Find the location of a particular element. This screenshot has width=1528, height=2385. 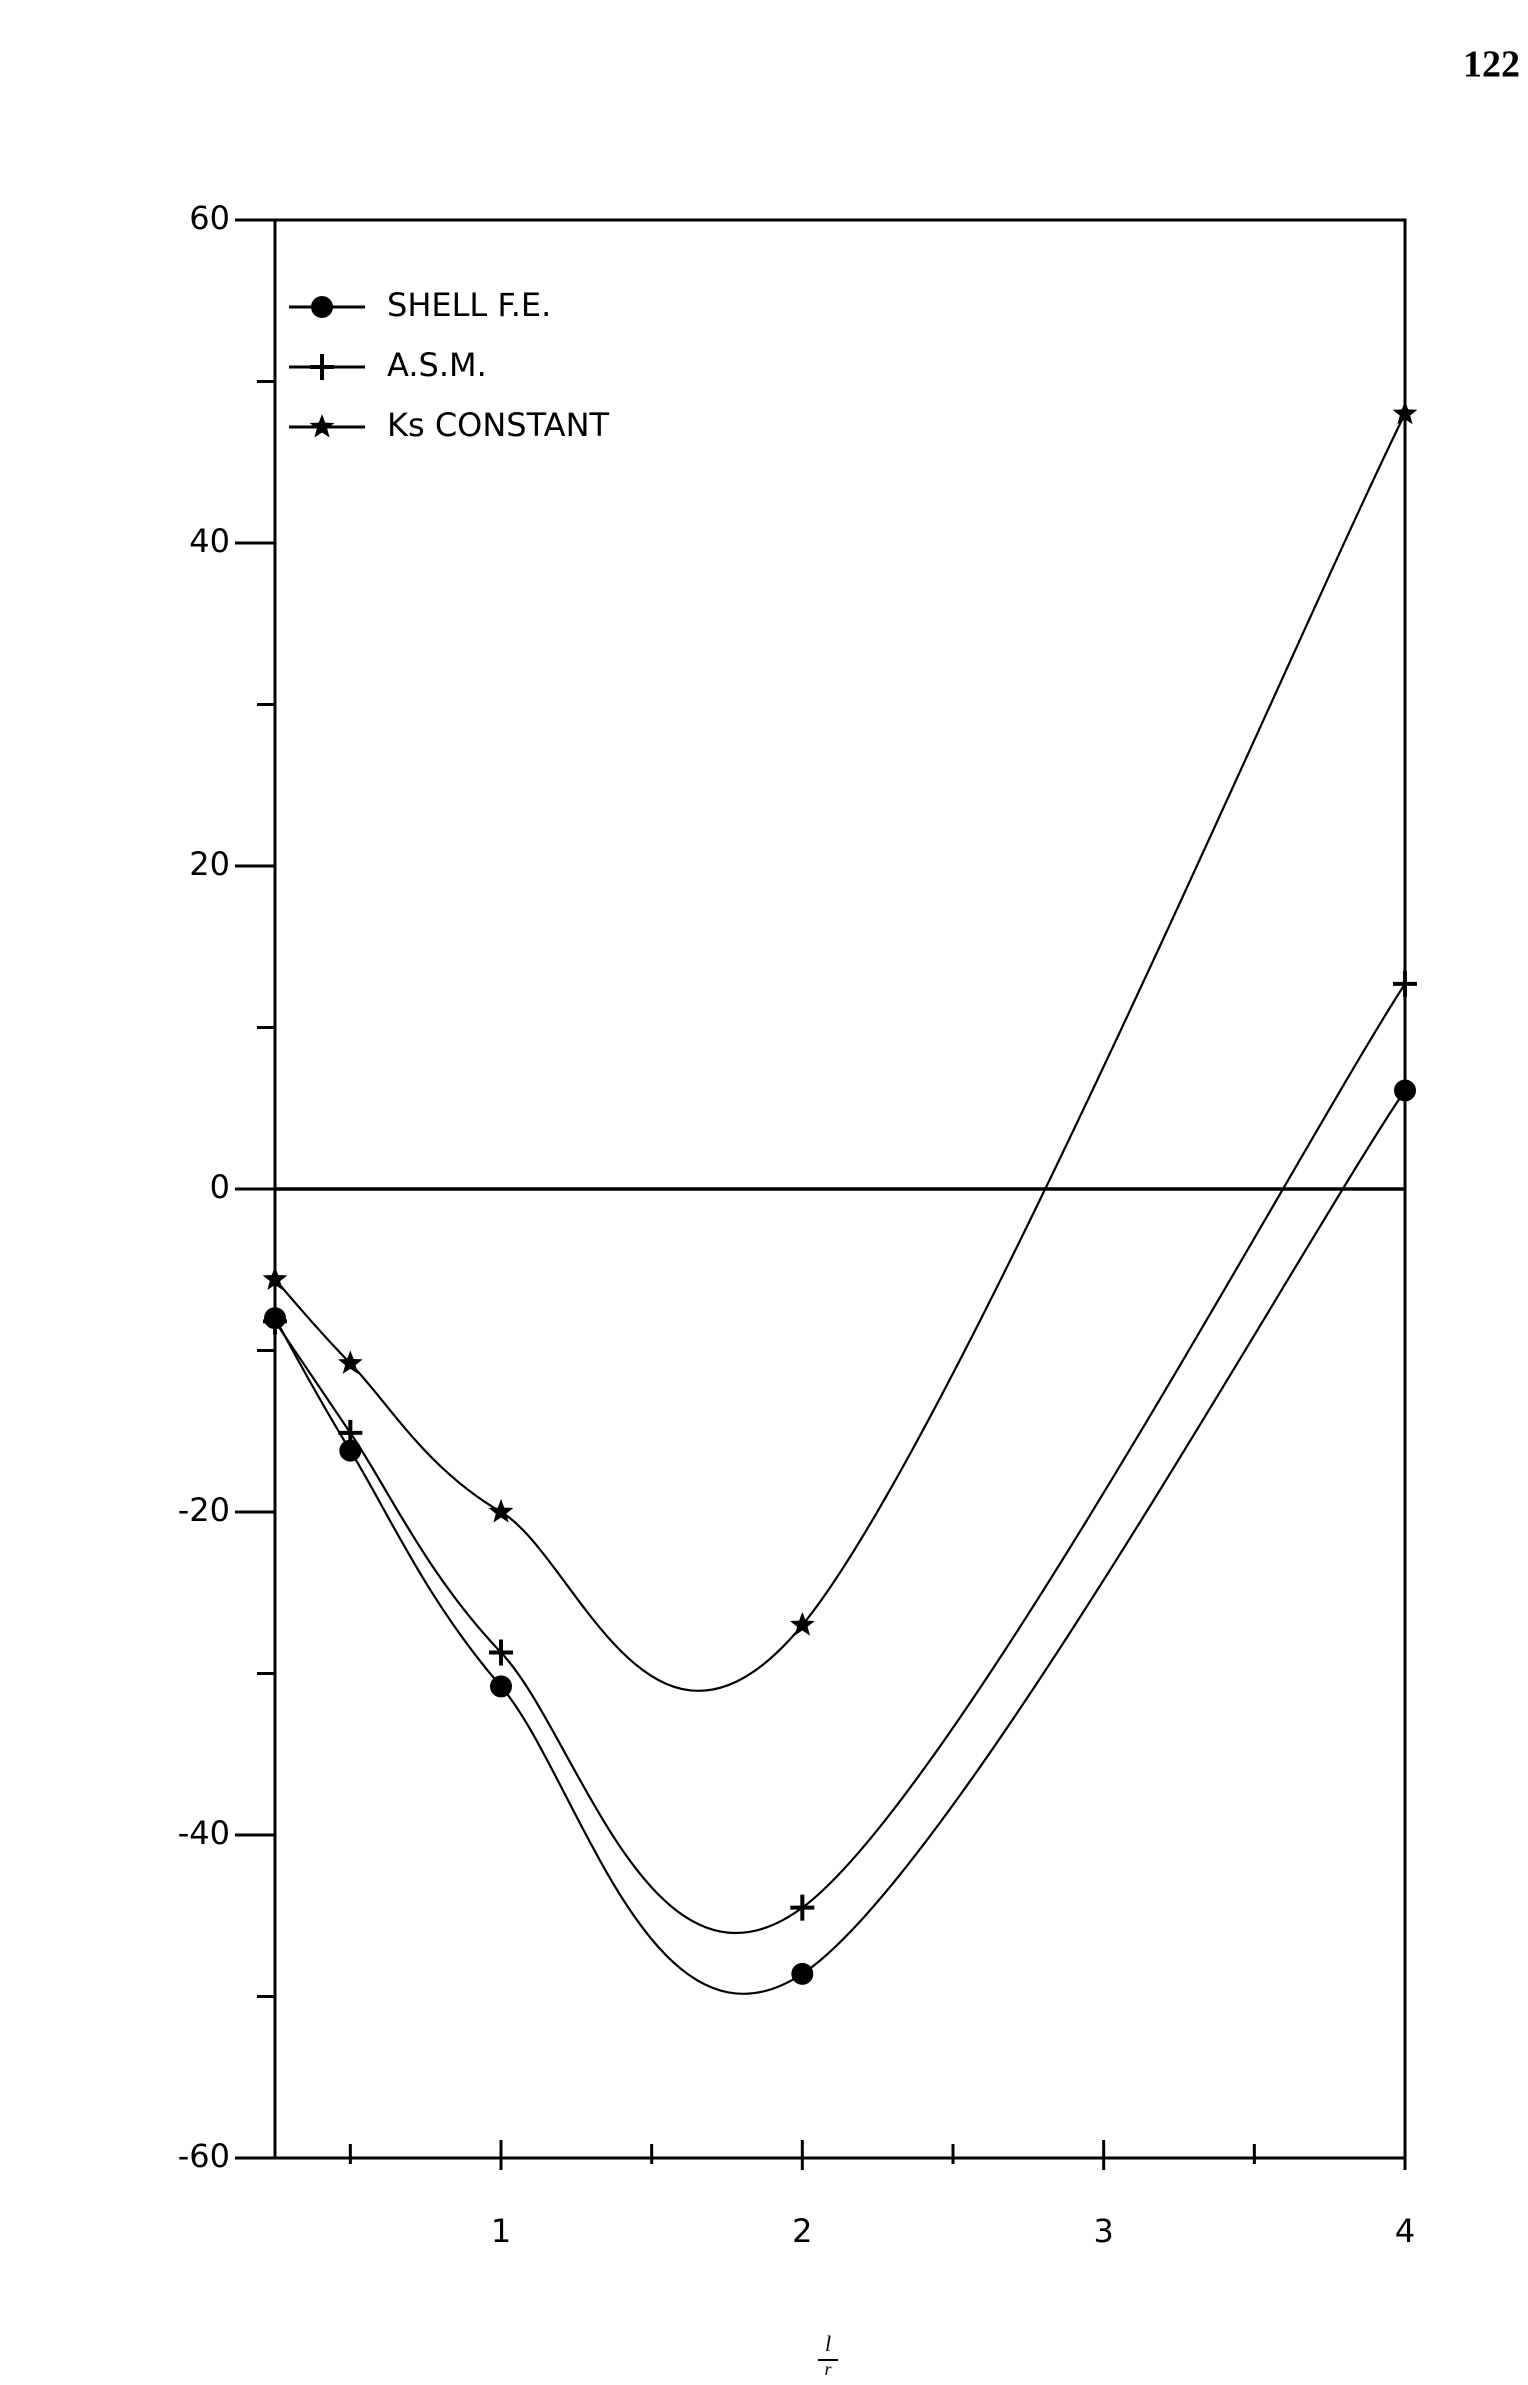

x-tick-label: 3 is located at coordinates (1103, 2231).